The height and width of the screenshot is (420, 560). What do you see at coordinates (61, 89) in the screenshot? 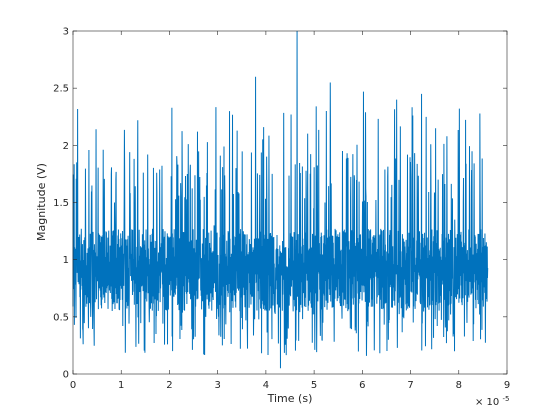
I see `y-tick-label: 2.5` at bounding box center [61, 89].